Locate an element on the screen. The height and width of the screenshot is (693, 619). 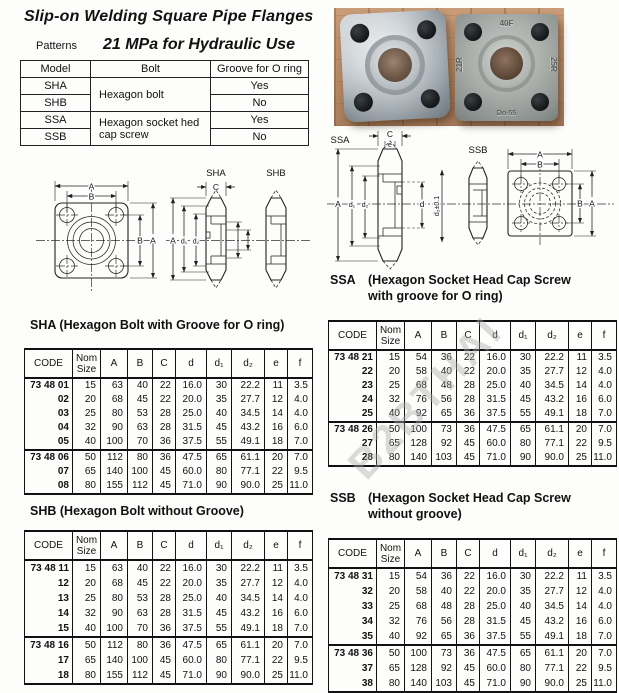
dimension-a-top: A is located at coordinates (540, 158).